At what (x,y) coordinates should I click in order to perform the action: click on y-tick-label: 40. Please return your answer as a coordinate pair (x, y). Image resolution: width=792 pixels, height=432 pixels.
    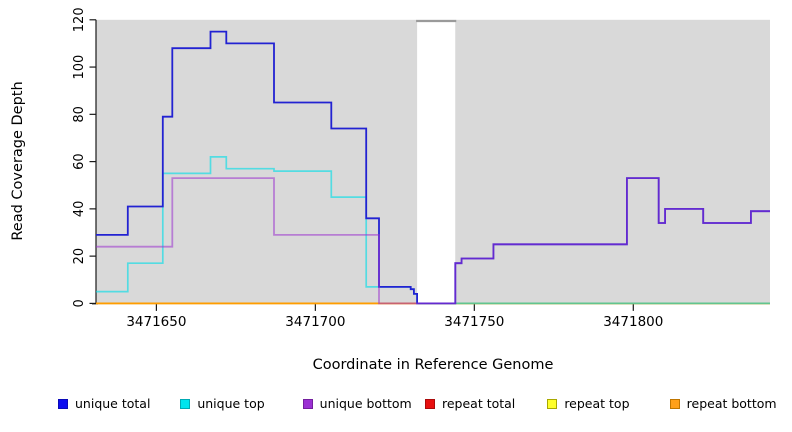
    Looking at the image, I should click on (79, 209).